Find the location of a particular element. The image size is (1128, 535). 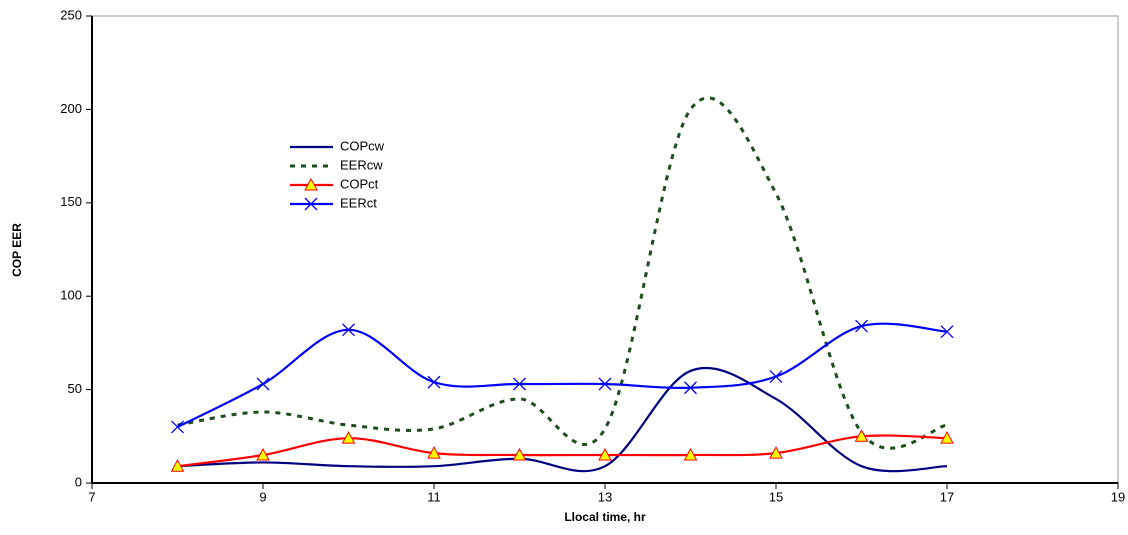

x-tick-label: 13 is located at coordinates (605, 496).